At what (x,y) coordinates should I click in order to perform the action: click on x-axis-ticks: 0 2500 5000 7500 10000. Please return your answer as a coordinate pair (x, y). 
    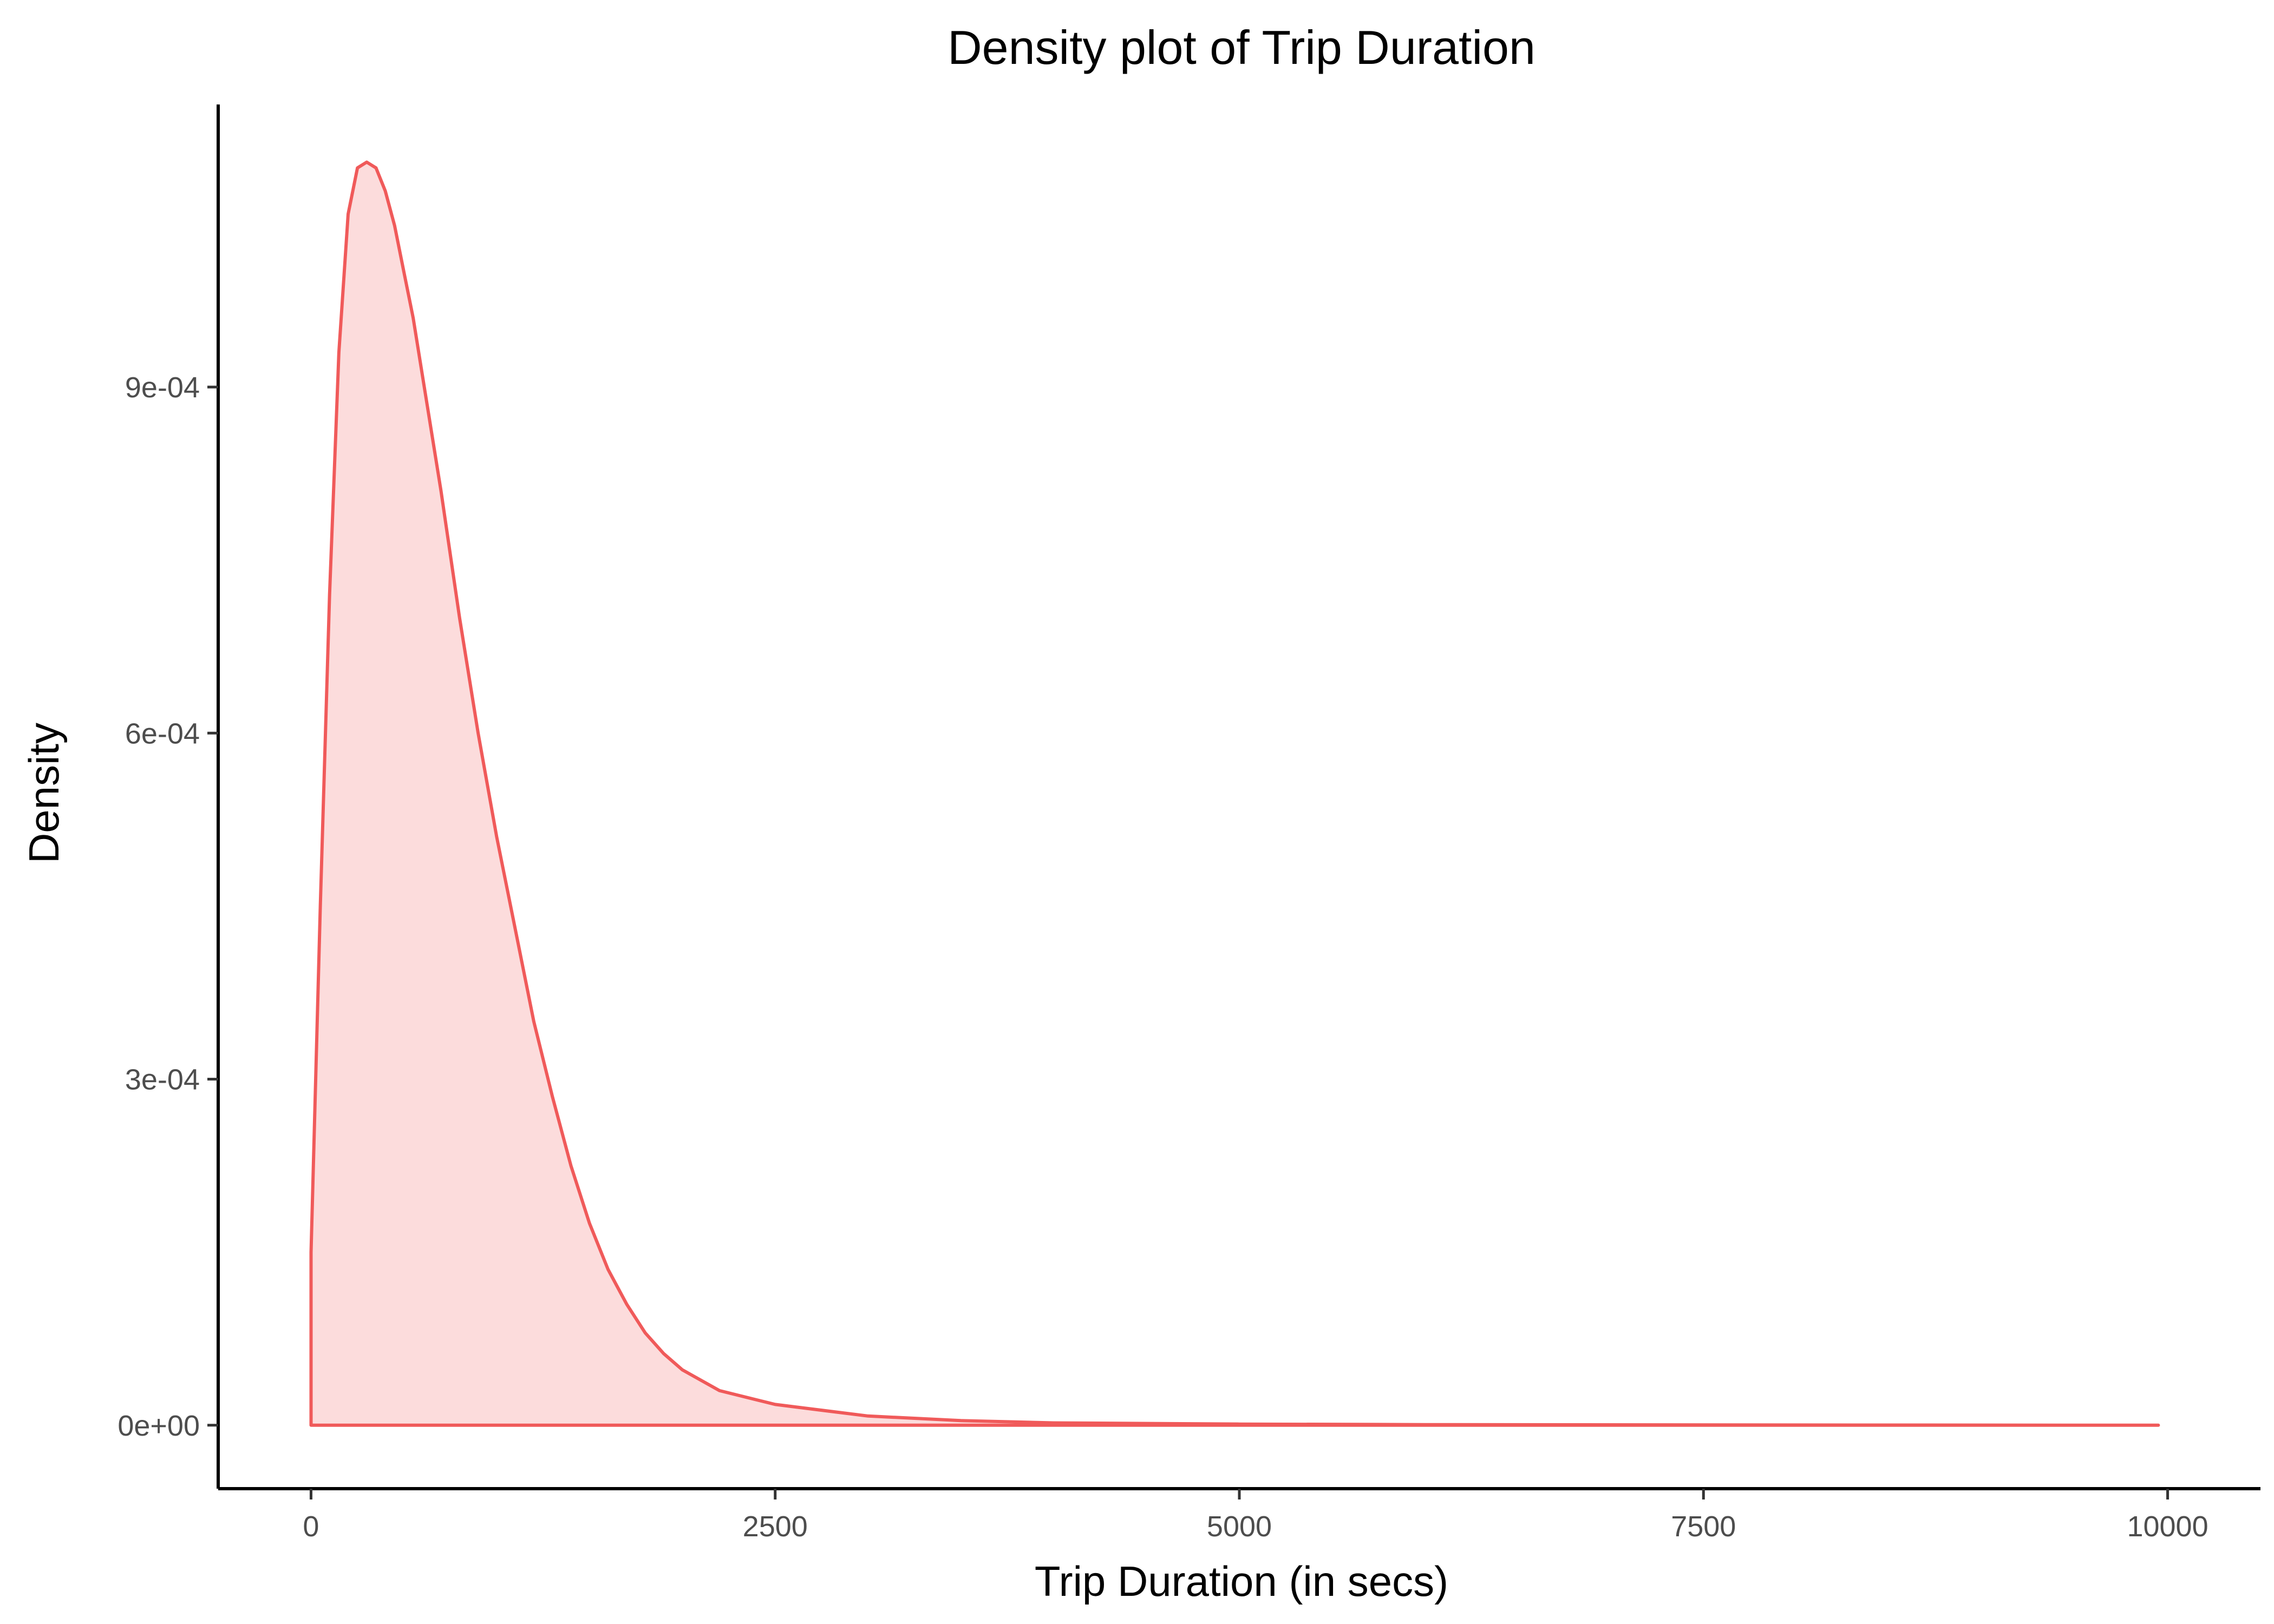
    Looking at the image, I should click on (1256, 1516).